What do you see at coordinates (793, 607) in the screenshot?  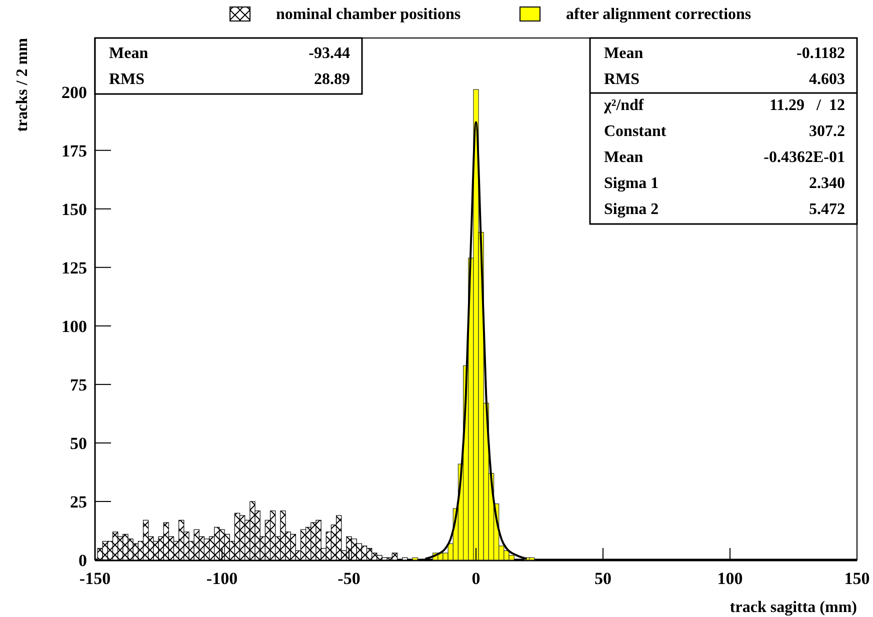 I see `x-axis-title: track sagitta (mm)` at bounding box center [793, 607].